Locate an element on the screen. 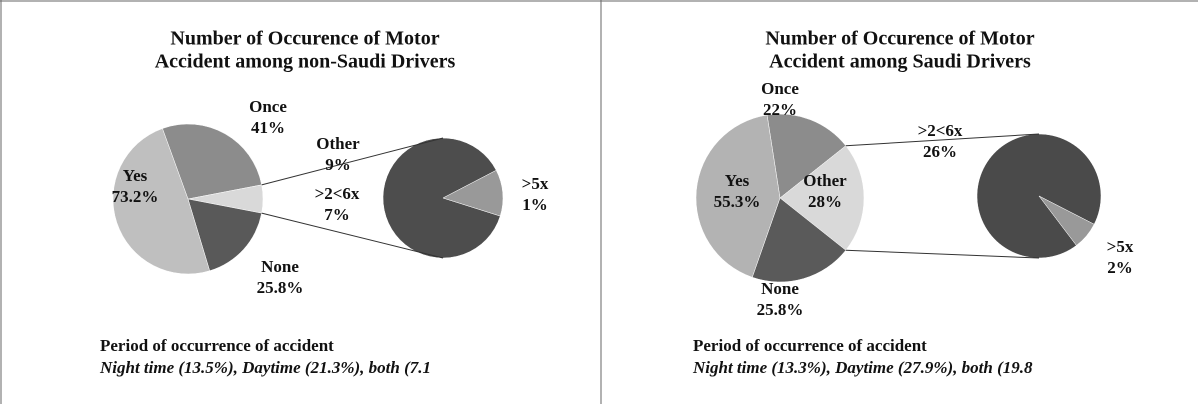 The width and height of the screenshot is (1198, 404). secondary-value: 2% is located at coordinates (1120, 267).